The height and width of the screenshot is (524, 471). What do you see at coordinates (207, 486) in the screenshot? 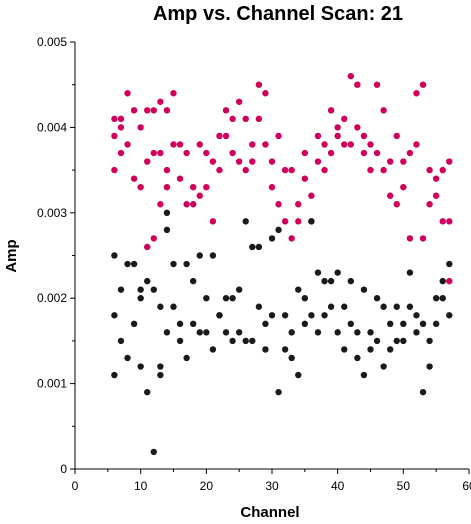
I see `x-tick-label: 20` at bounding box center [207, 486].